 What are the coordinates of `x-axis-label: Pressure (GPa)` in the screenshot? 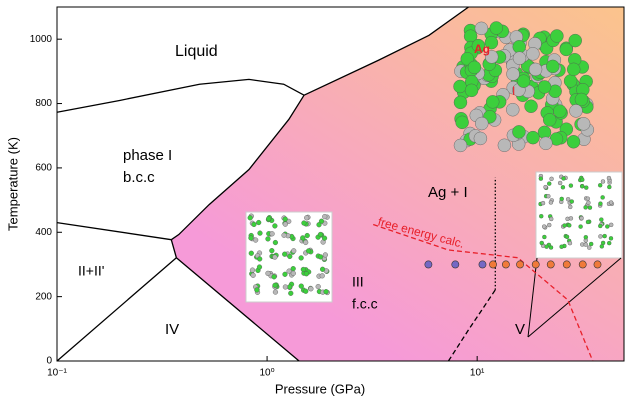 It's located at (320, 388).